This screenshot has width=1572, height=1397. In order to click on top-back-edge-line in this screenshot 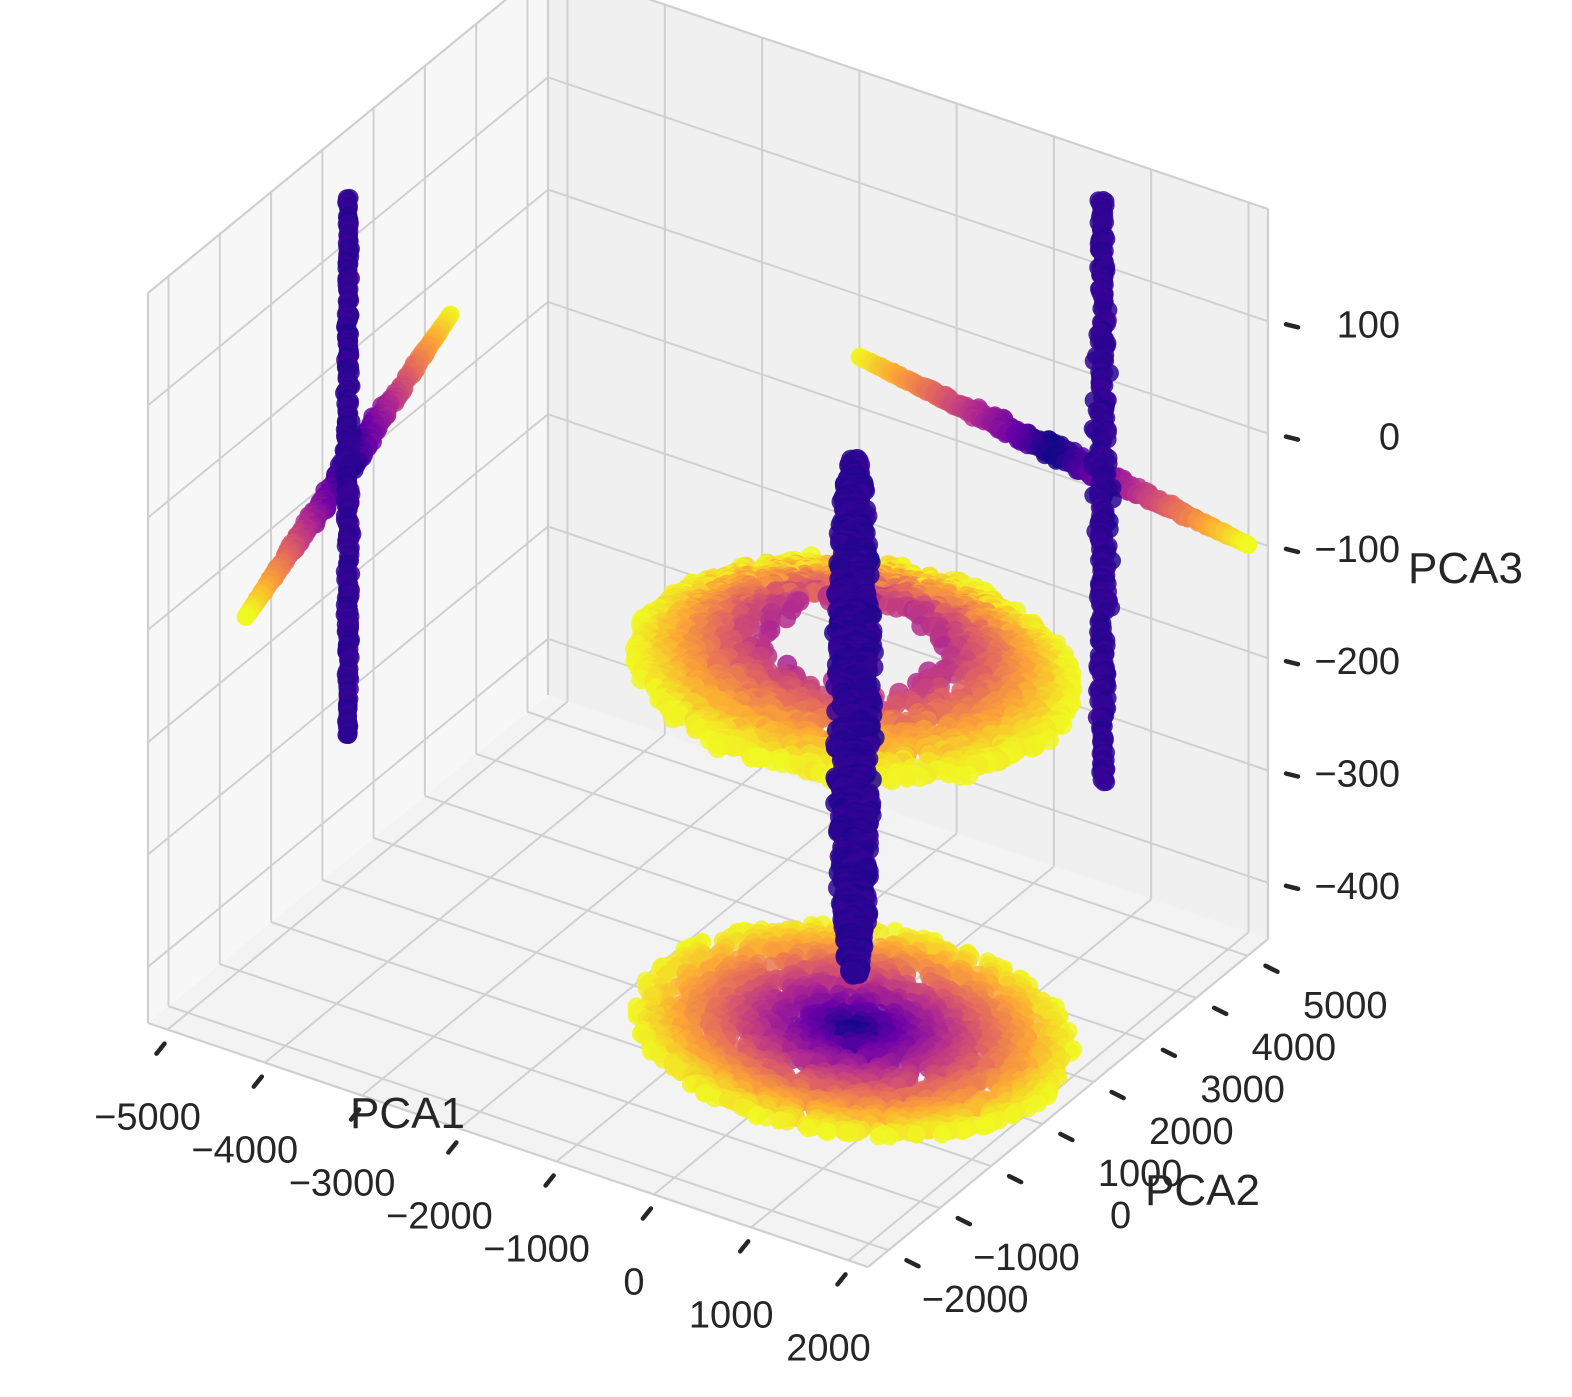, I will do `click(958, 105)`.